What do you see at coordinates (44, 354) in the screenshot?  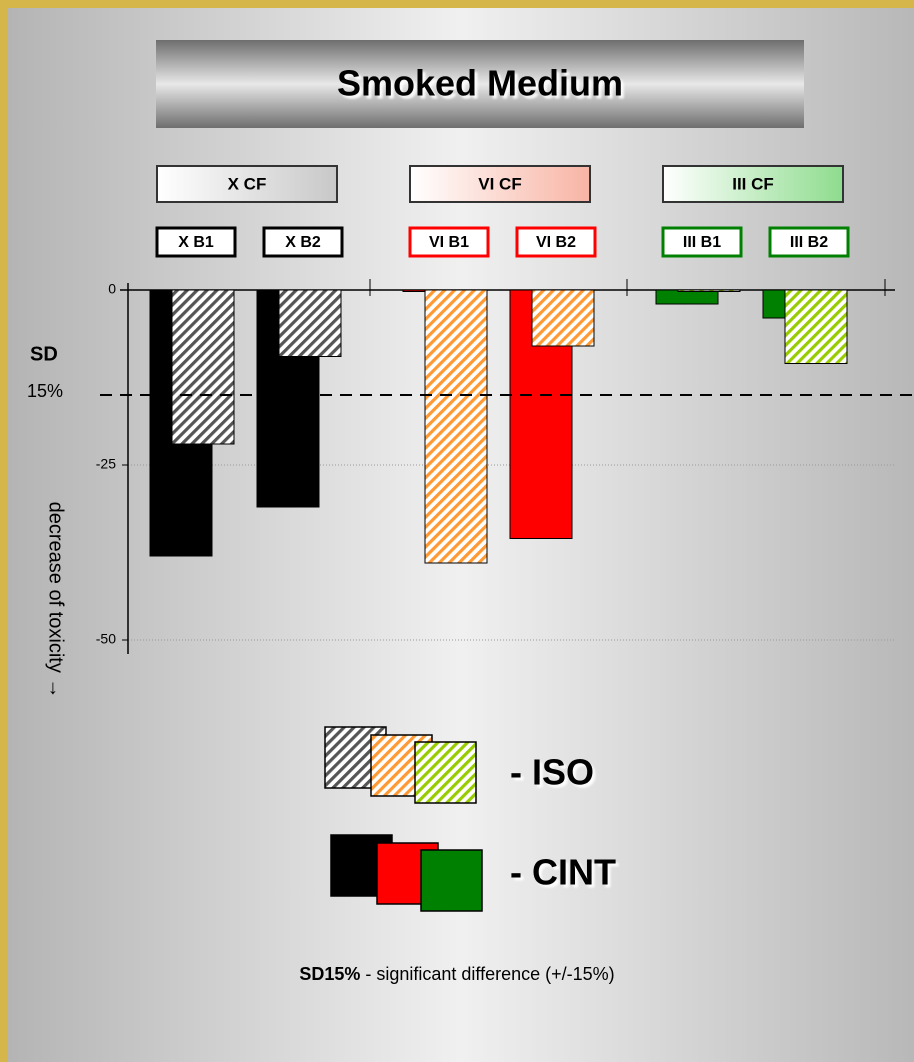 I see `threshold-name: SD` at bounding box center [44, 354].